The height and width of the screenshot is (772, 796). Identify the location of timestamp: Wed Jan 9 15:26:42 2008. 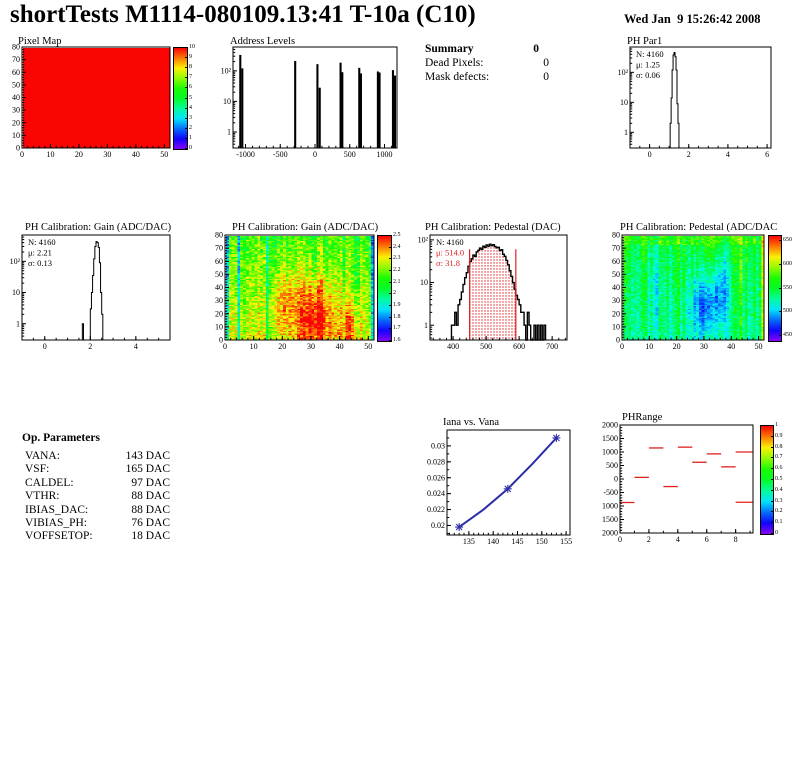
(692, 19).